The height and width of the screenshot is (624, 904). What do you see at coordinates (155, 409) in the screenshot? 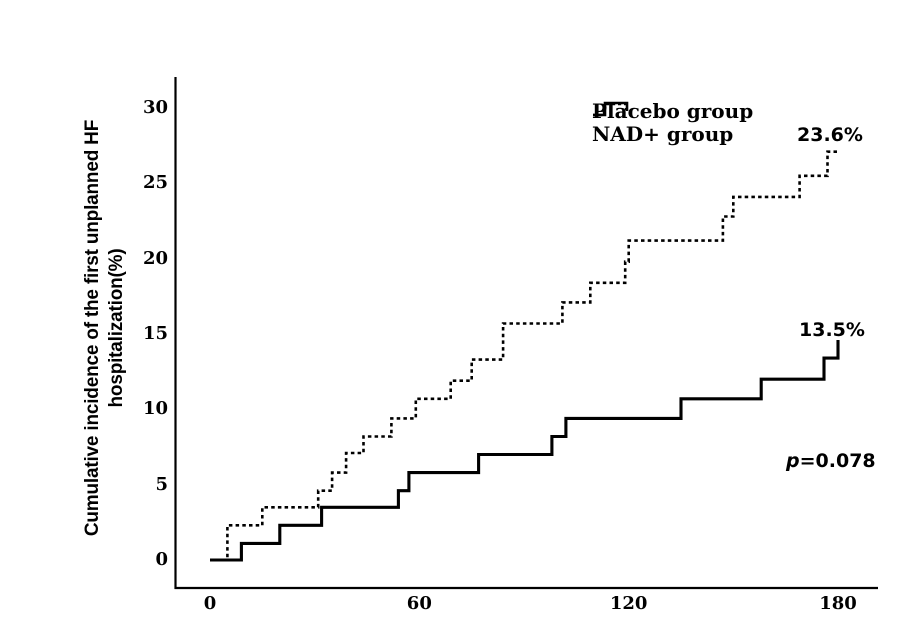
I see `y-tick-label: 10` at bounding box center [155, 409].